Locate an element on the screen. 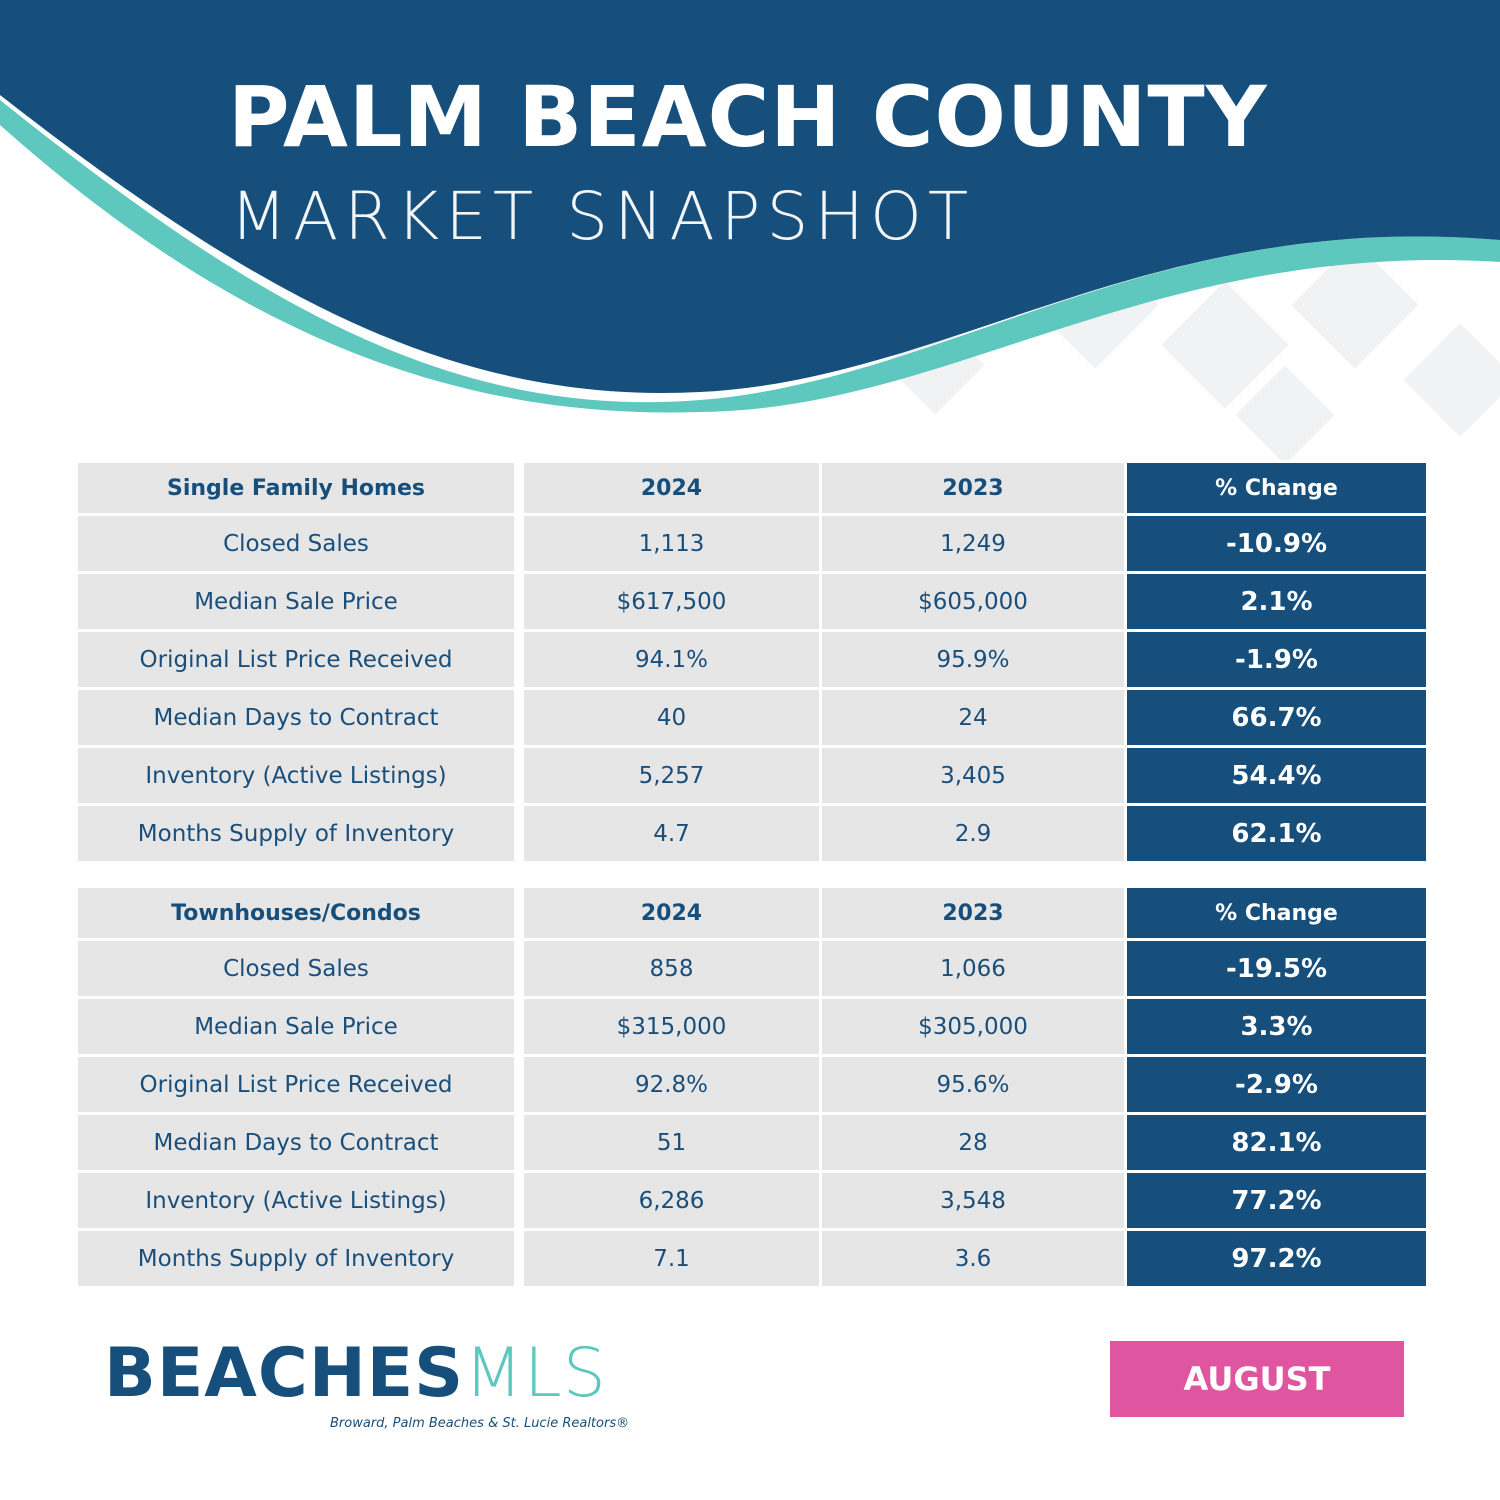 This screenshot has height=1500, width=1500. percent-change: 54.4% is located at coordinates (1276, 775).